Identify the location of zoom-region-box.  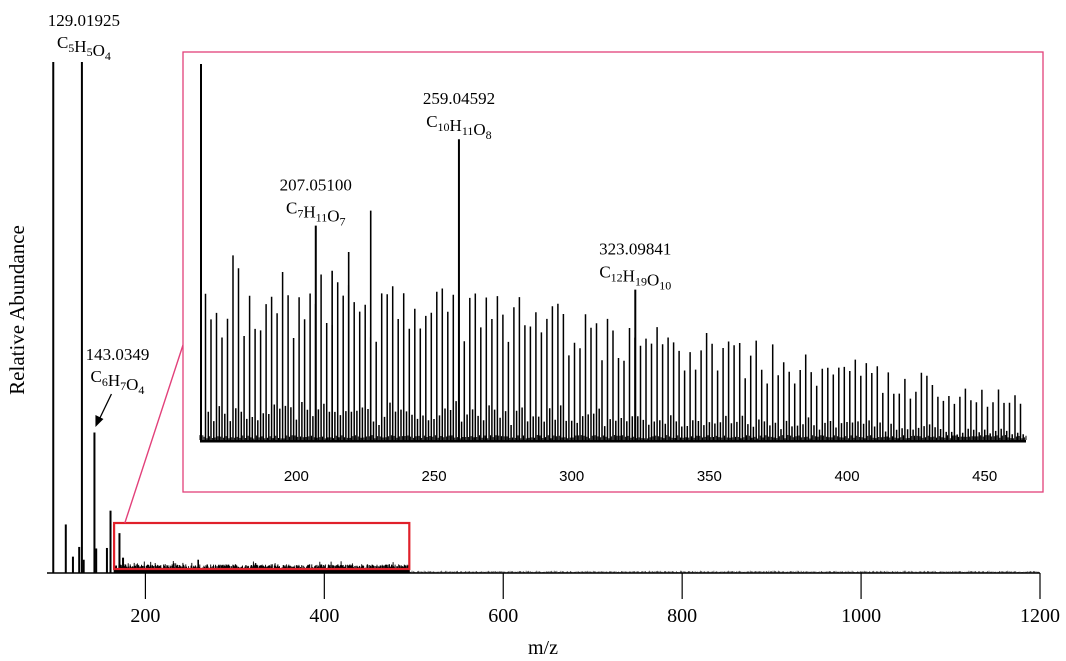
(261, 546).